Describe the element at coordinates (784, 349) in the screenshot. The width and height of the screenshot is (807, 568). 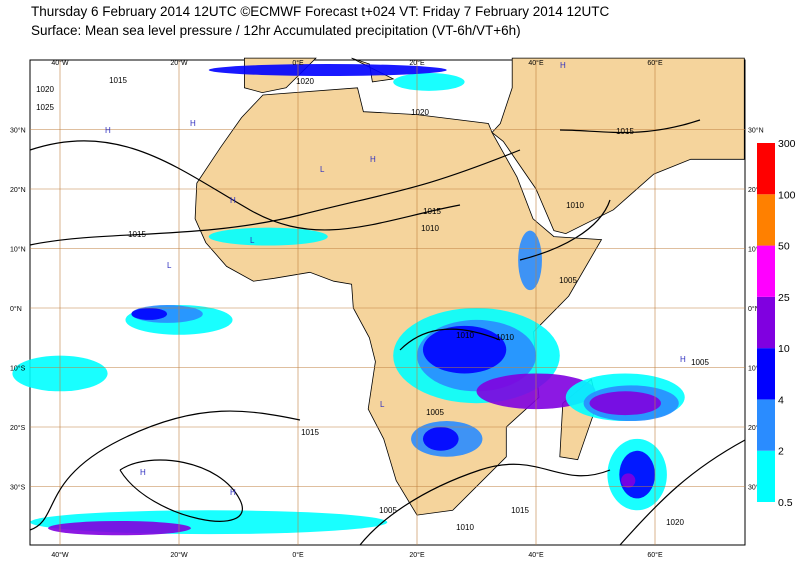
I see `colorbar-label: 10` at that location.